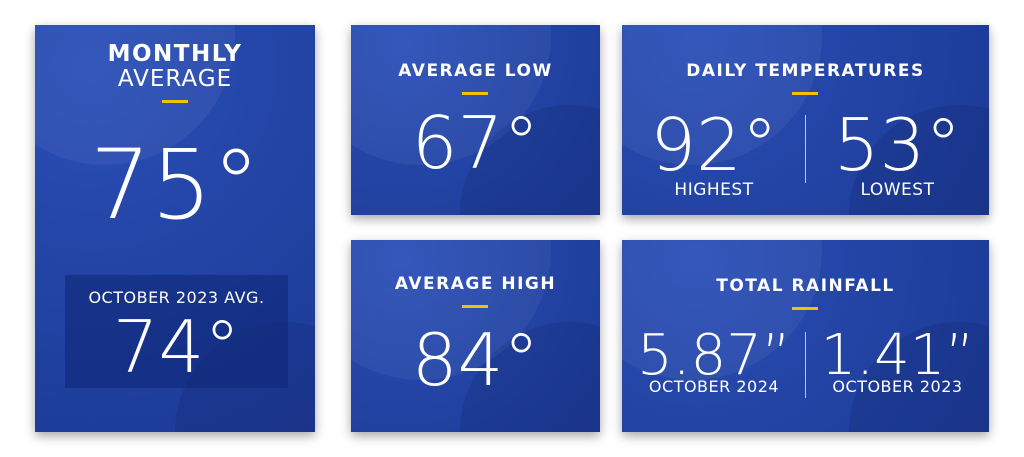  What do you see at coordinates (714, 145) in the screenshot?
I see `big-value: 92°` at bounding box center [714, 145].